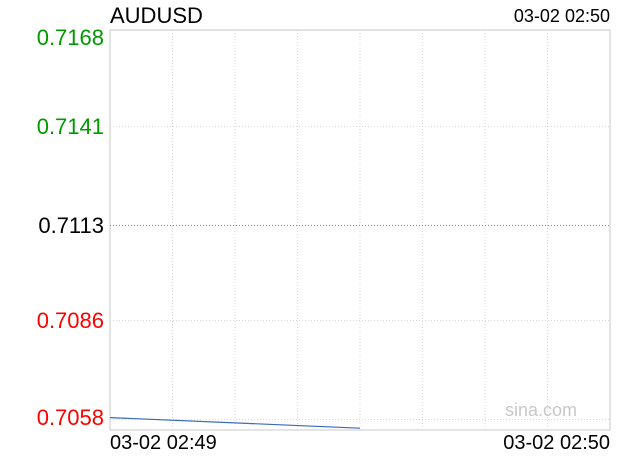 The image size is (620, 460). What do you see at coordinates (163, 443) in the screenshot?
I see `x-label-start: 03-02 02:49` at bounding box center [163, 443].